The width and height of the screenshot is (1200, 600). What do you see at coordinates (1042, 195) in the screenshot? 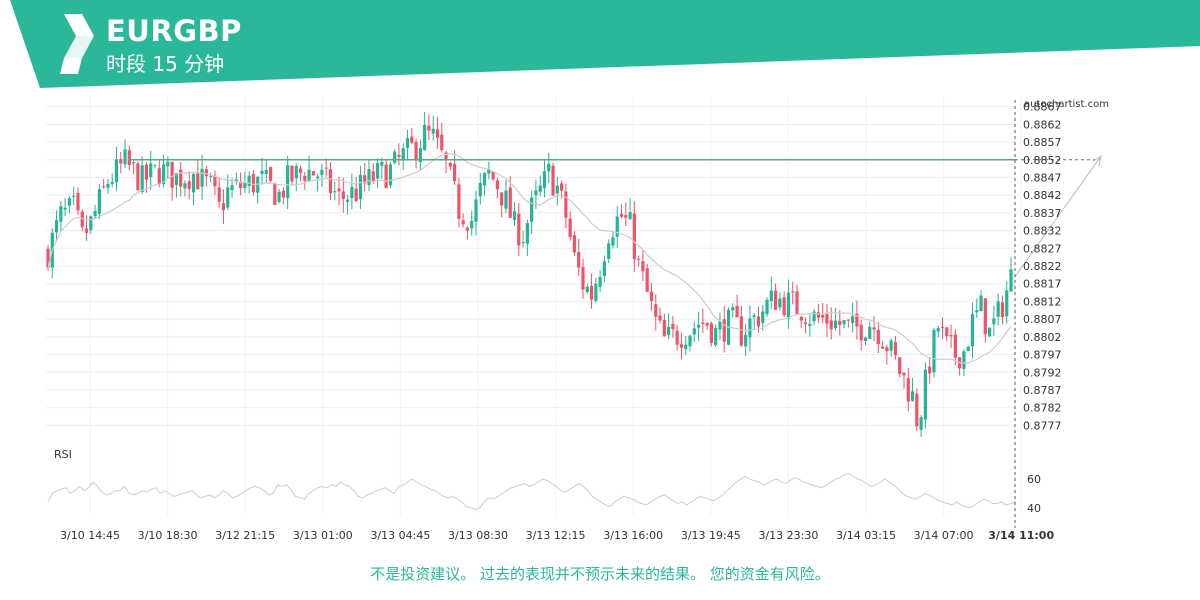
I see `y-tick-label: 0.8842` at bounding box center [1042, 195].